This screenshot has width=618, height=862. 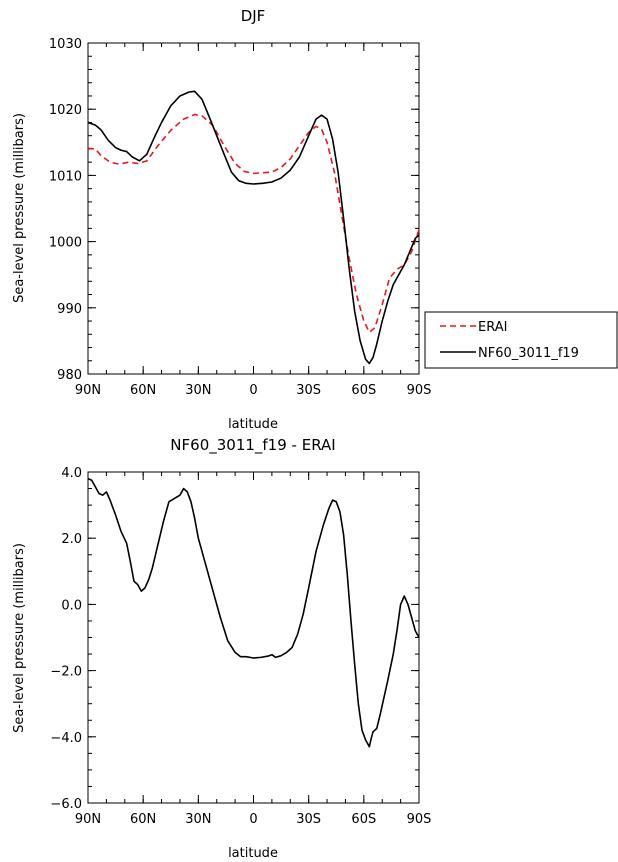 I want to click on bottom-x-tick-label: 60N, so click(x=143, y=819).